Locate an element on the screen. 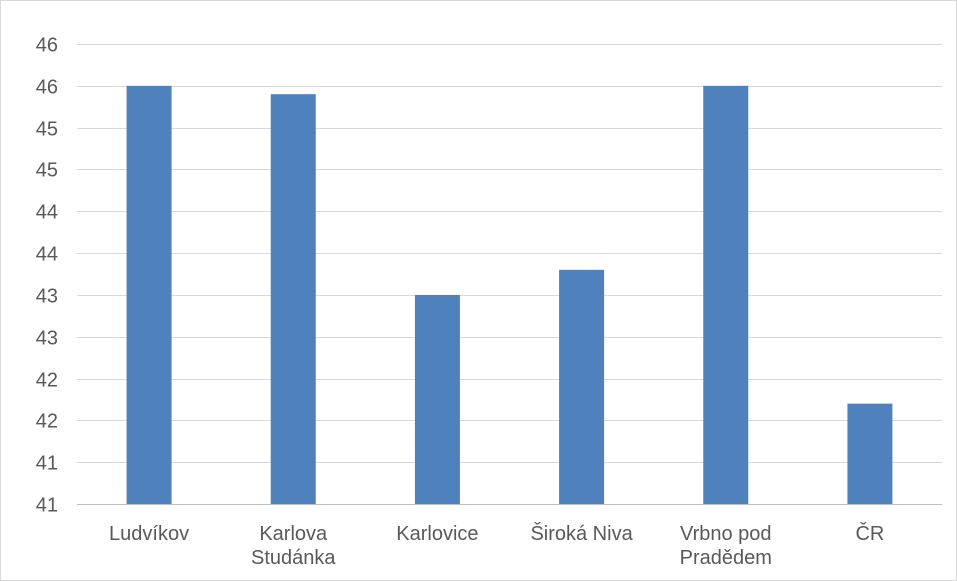  x-tick-label: ČR is located at coordinates (869, 533).